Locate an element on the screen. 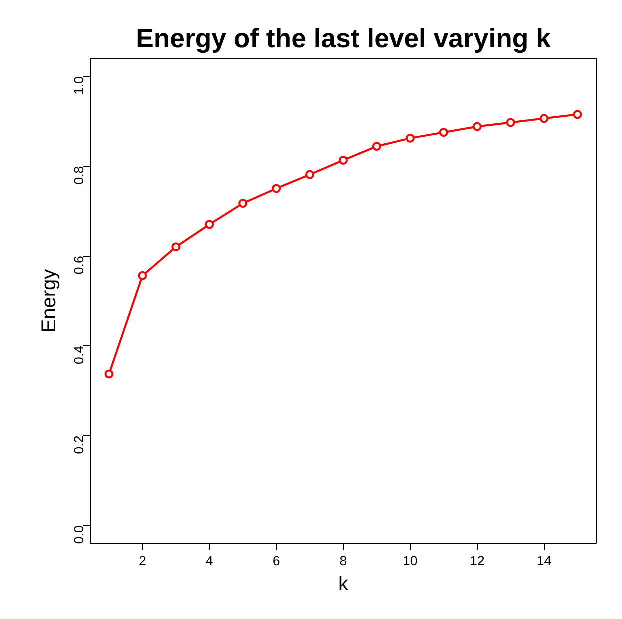  y-axis-title: Energy is located at coordinates (49, 301).